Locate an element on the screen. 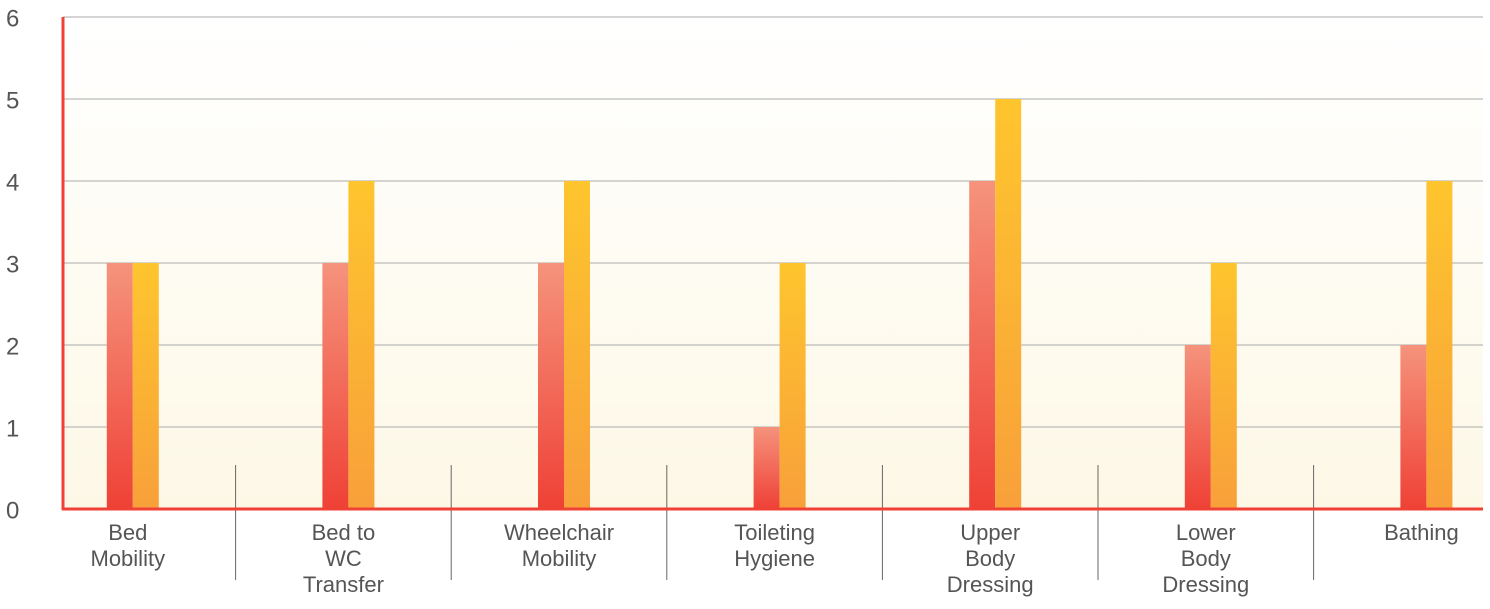 This screenshot has width=1490, height=609. y-tick-label: 3 is located at coordinates (12, 264).